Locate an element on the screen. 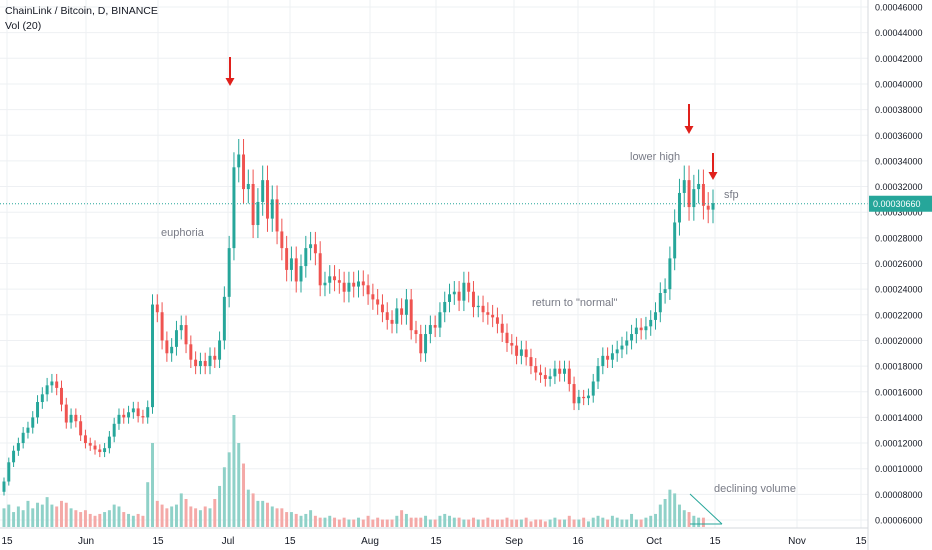  symbol-title: ChainLink / Bitcoin, D, BINANCE is located at coordinates (81, 11).